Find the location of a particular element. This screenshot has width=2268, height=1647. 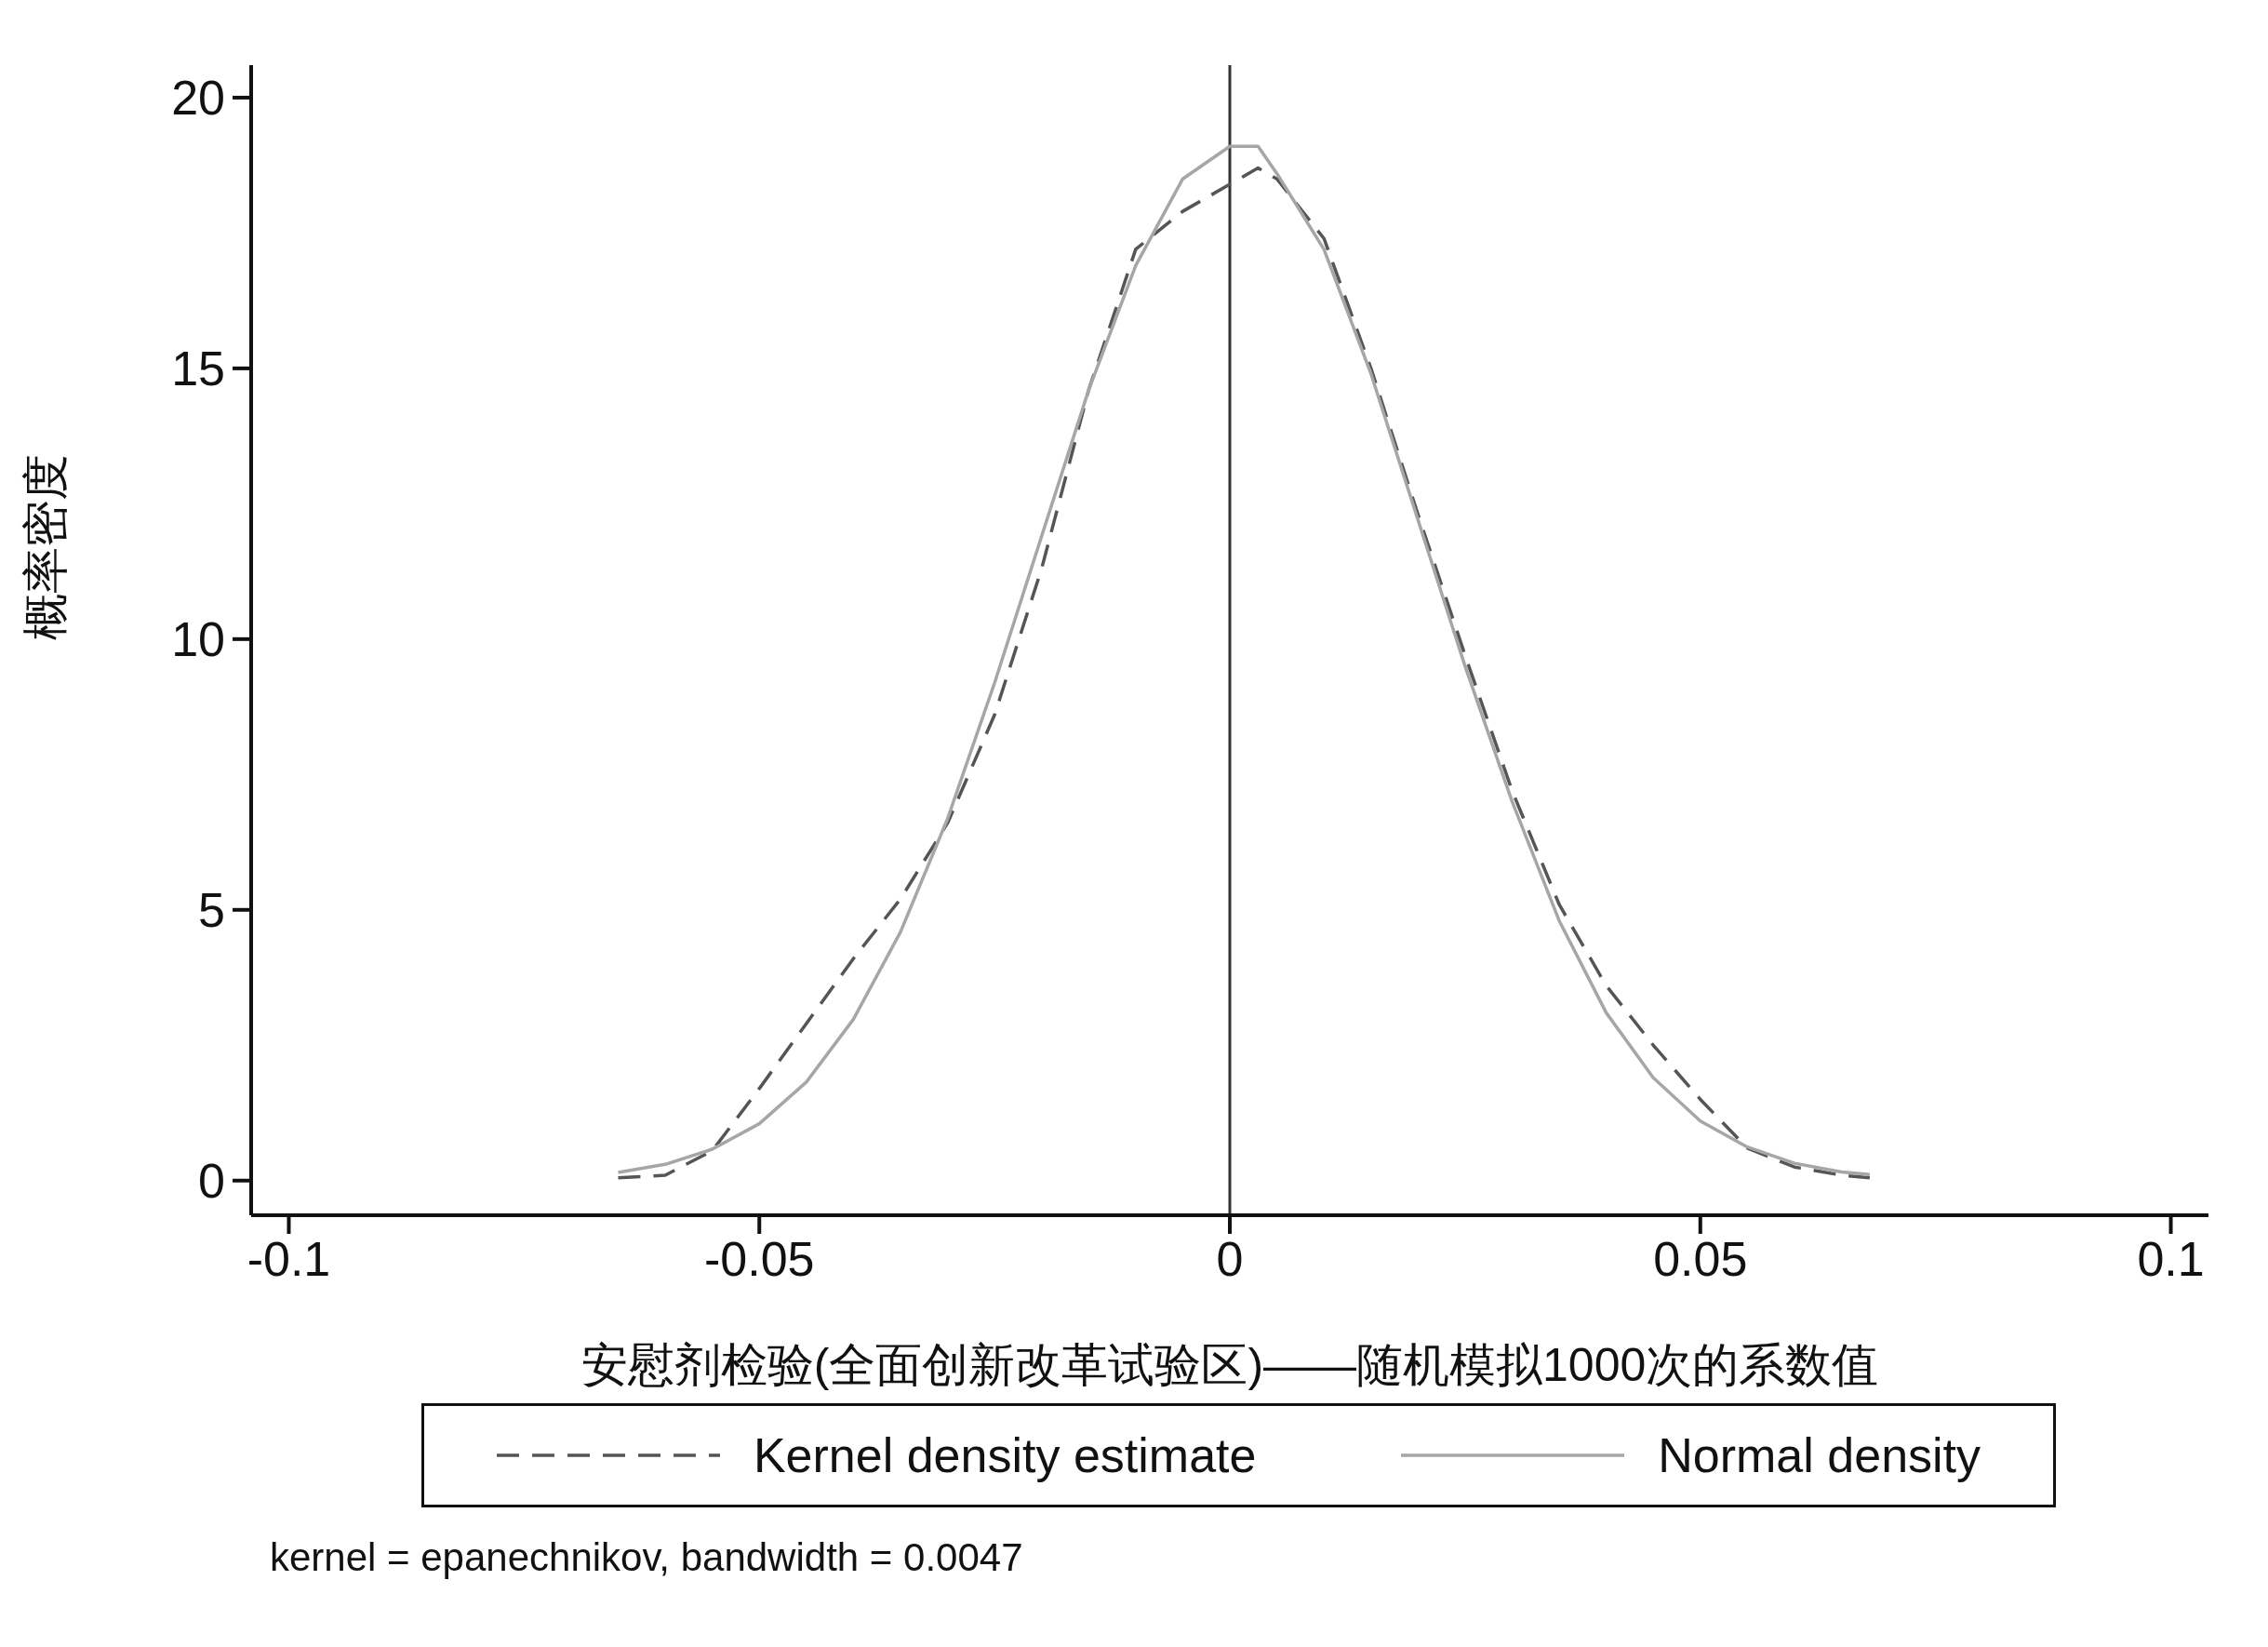

legend-label: Kernel density estimate is located at coordinates (1005, 1455).